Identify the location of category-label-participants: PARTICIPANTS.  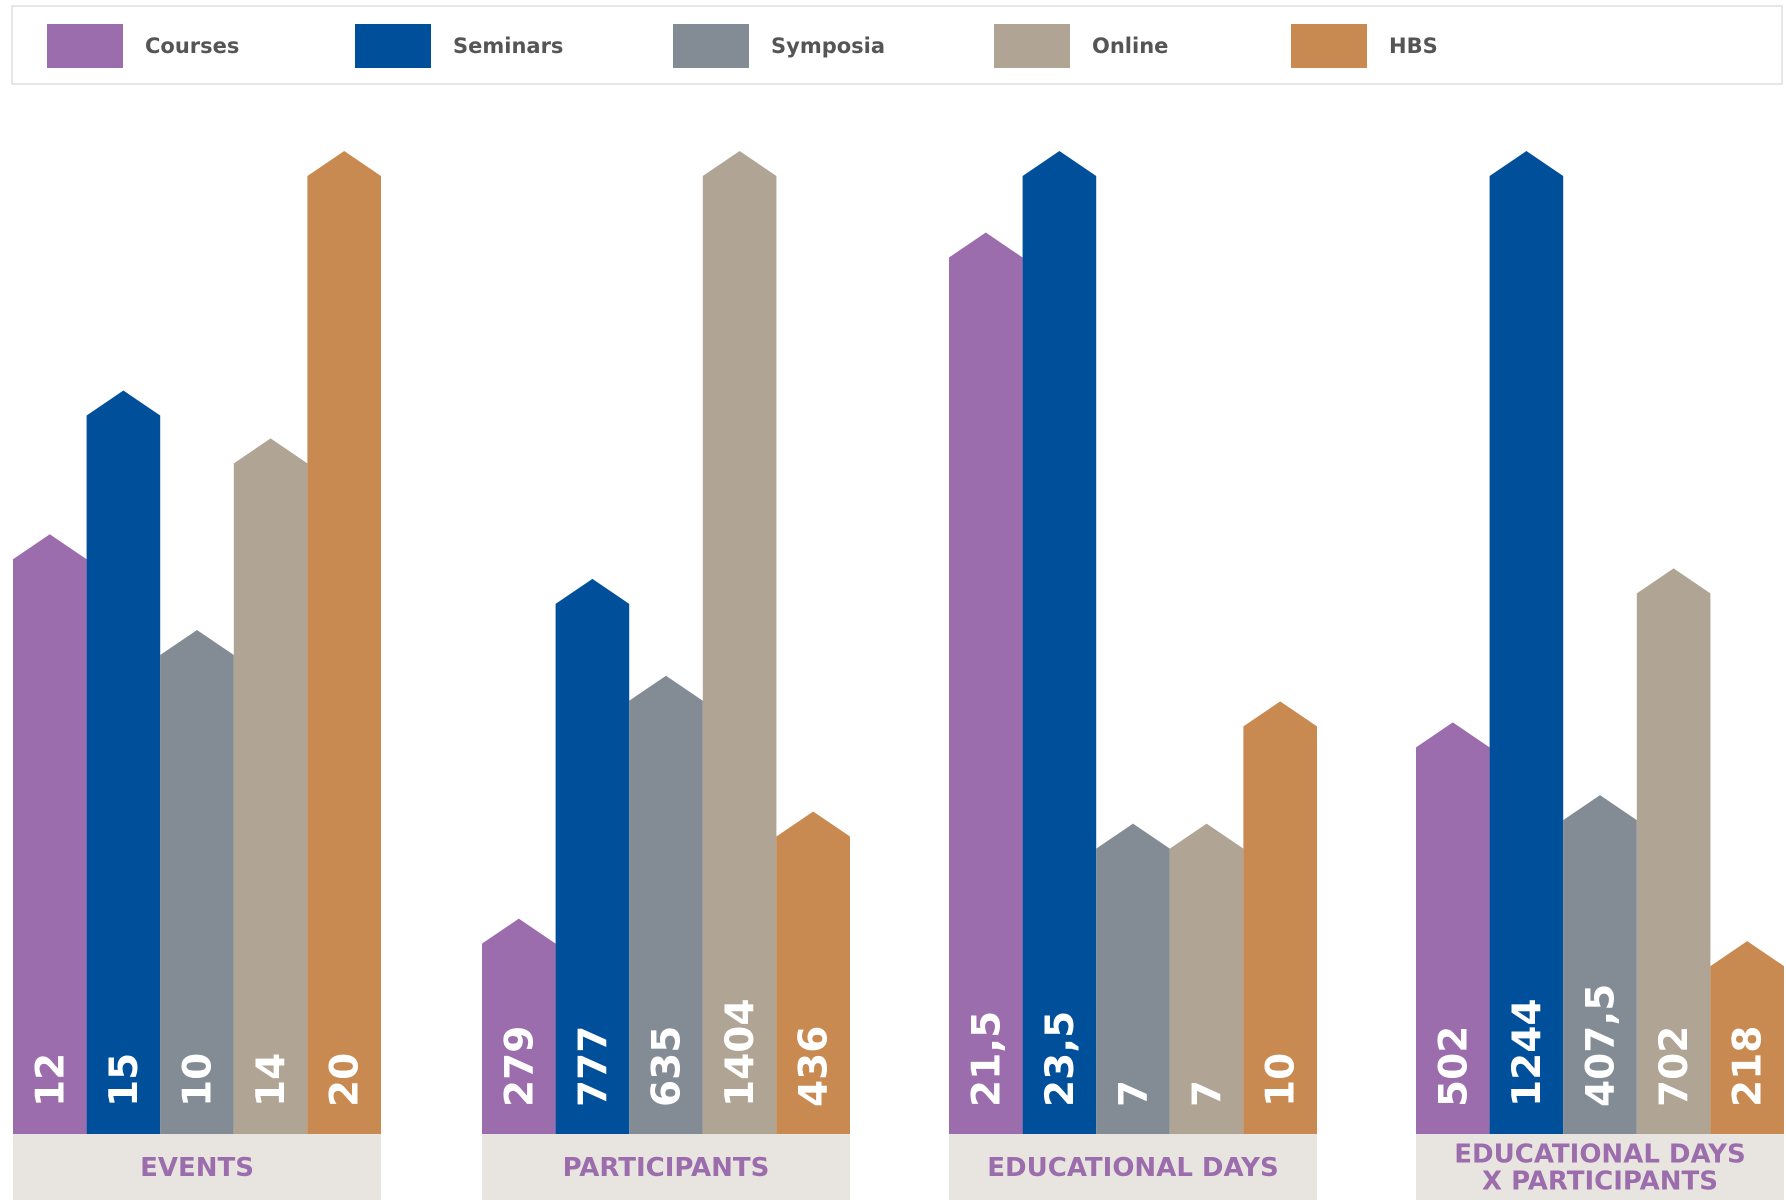
(666, 1168).